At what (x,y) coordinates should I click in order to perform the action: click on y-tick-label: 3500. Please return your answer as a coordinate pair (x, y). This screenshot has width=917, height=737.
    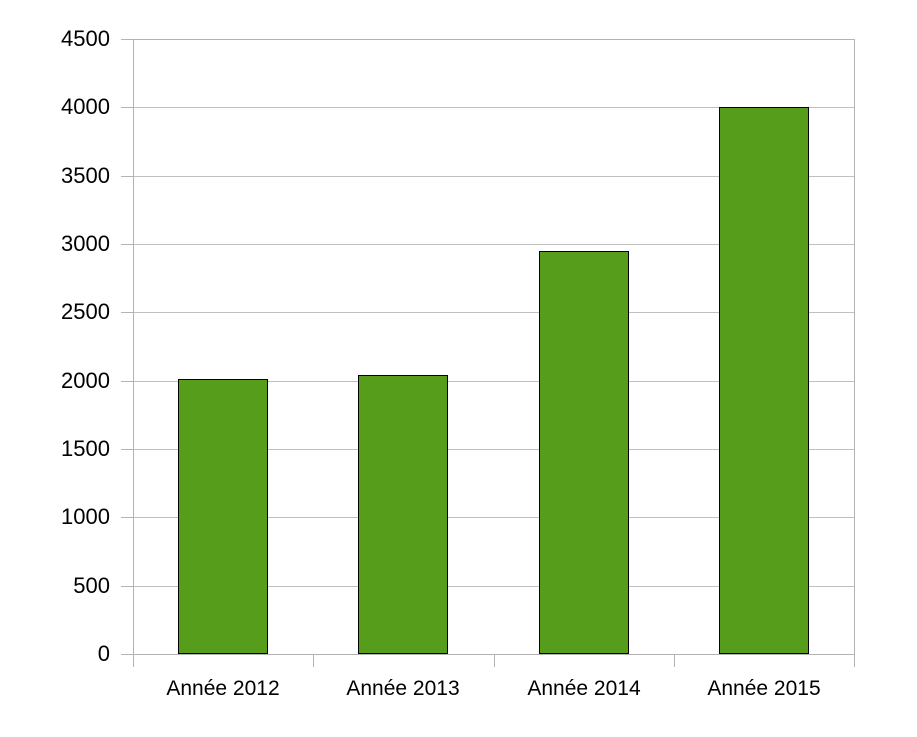
    Looking at the image, I should click on (85, 175).